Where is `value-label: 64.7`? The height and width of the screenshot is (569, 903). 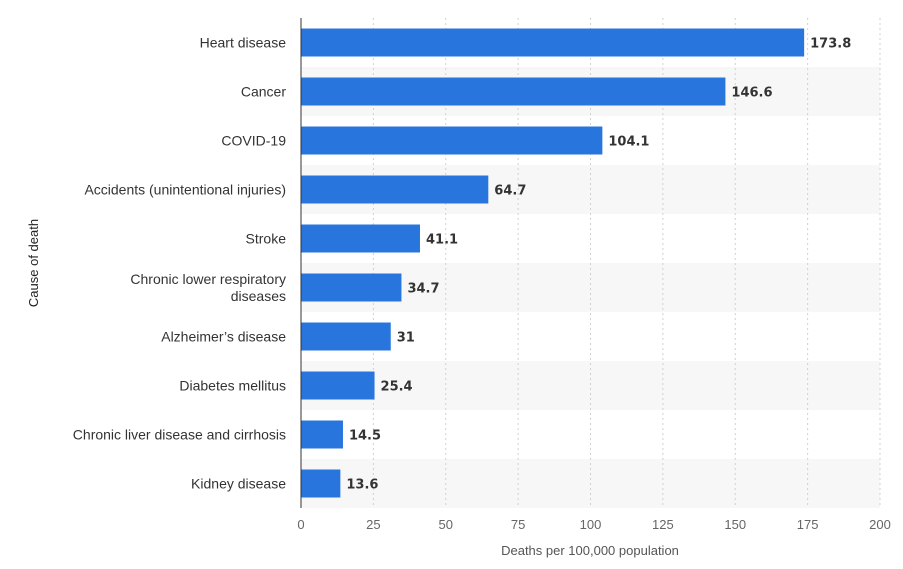
value-label: 64.7 is located at coordinates (510, 191).